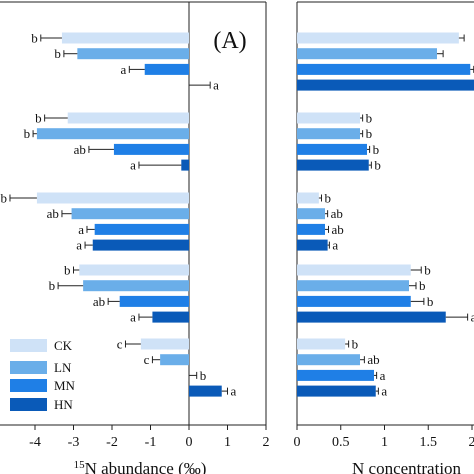  Describe the element at coordinates (407, 466) in the screenshot. I see `right-x-axis-title: N concentration` at that location.